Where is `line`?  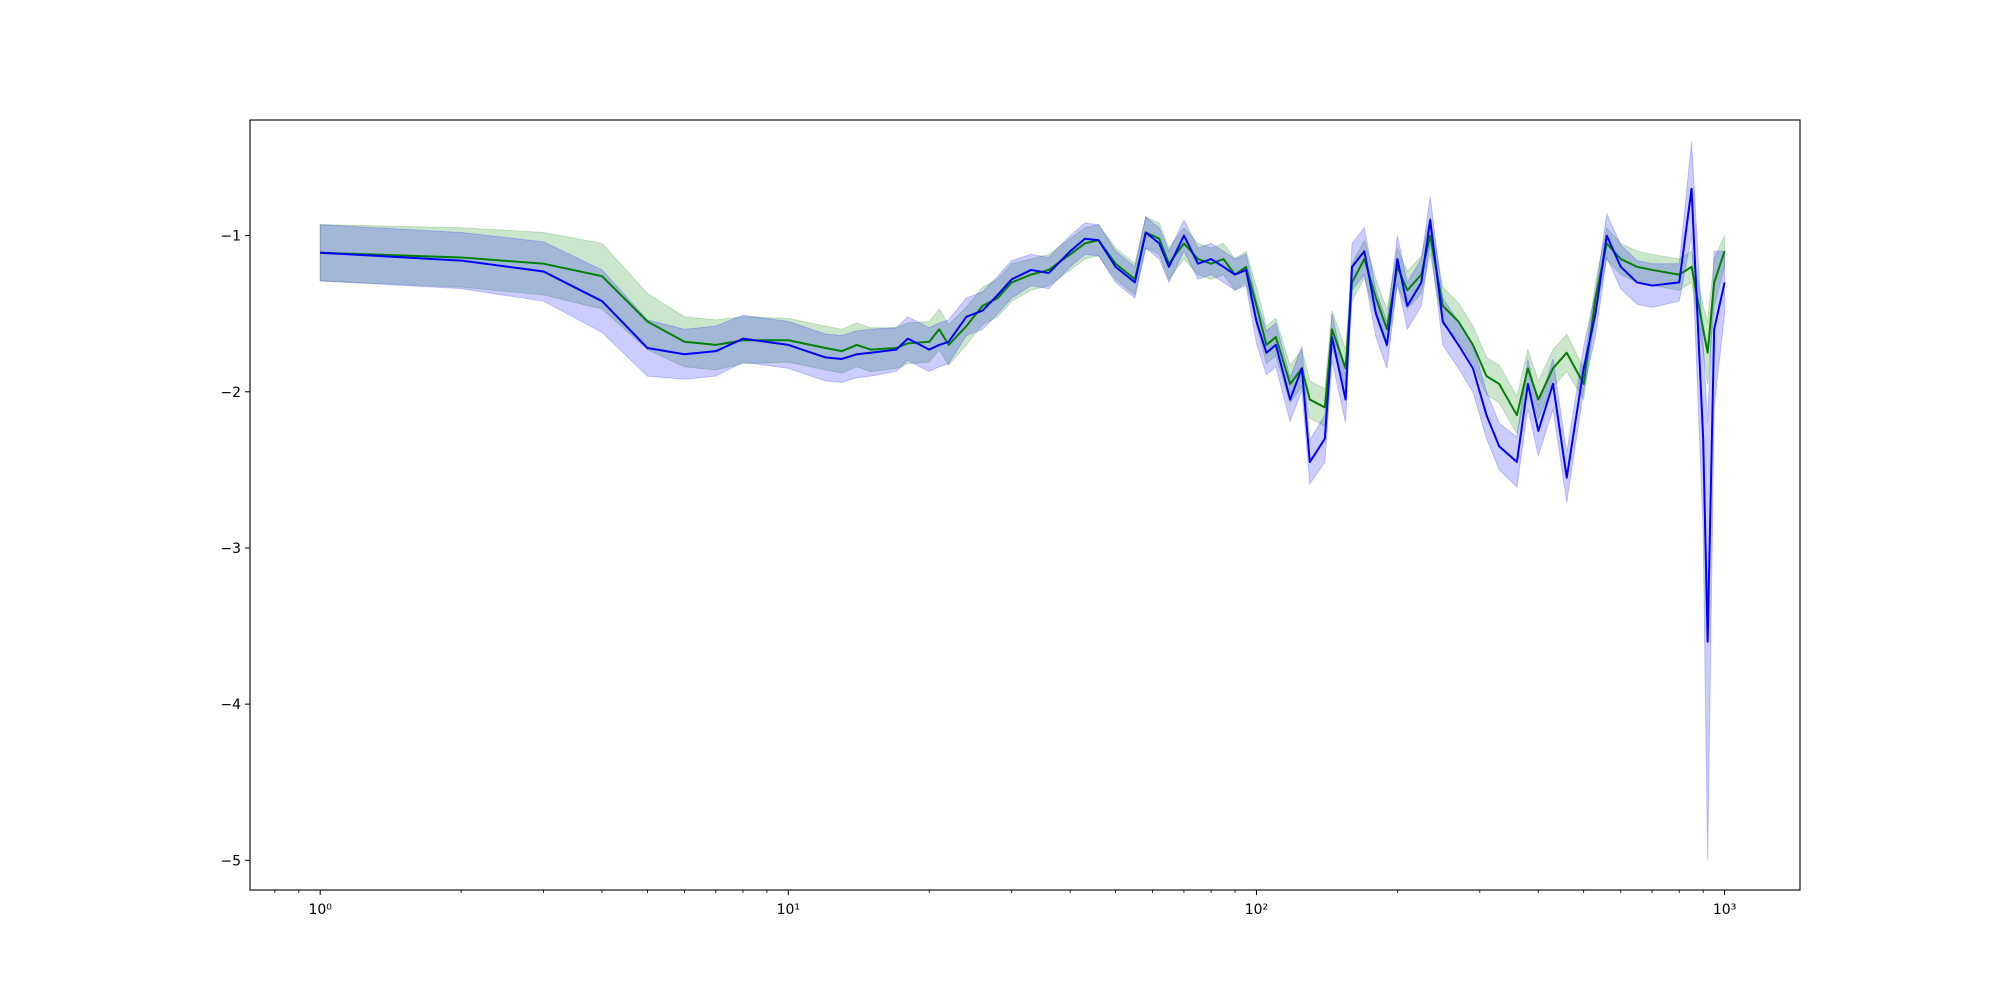 line is located at coordinates (1023, 324).